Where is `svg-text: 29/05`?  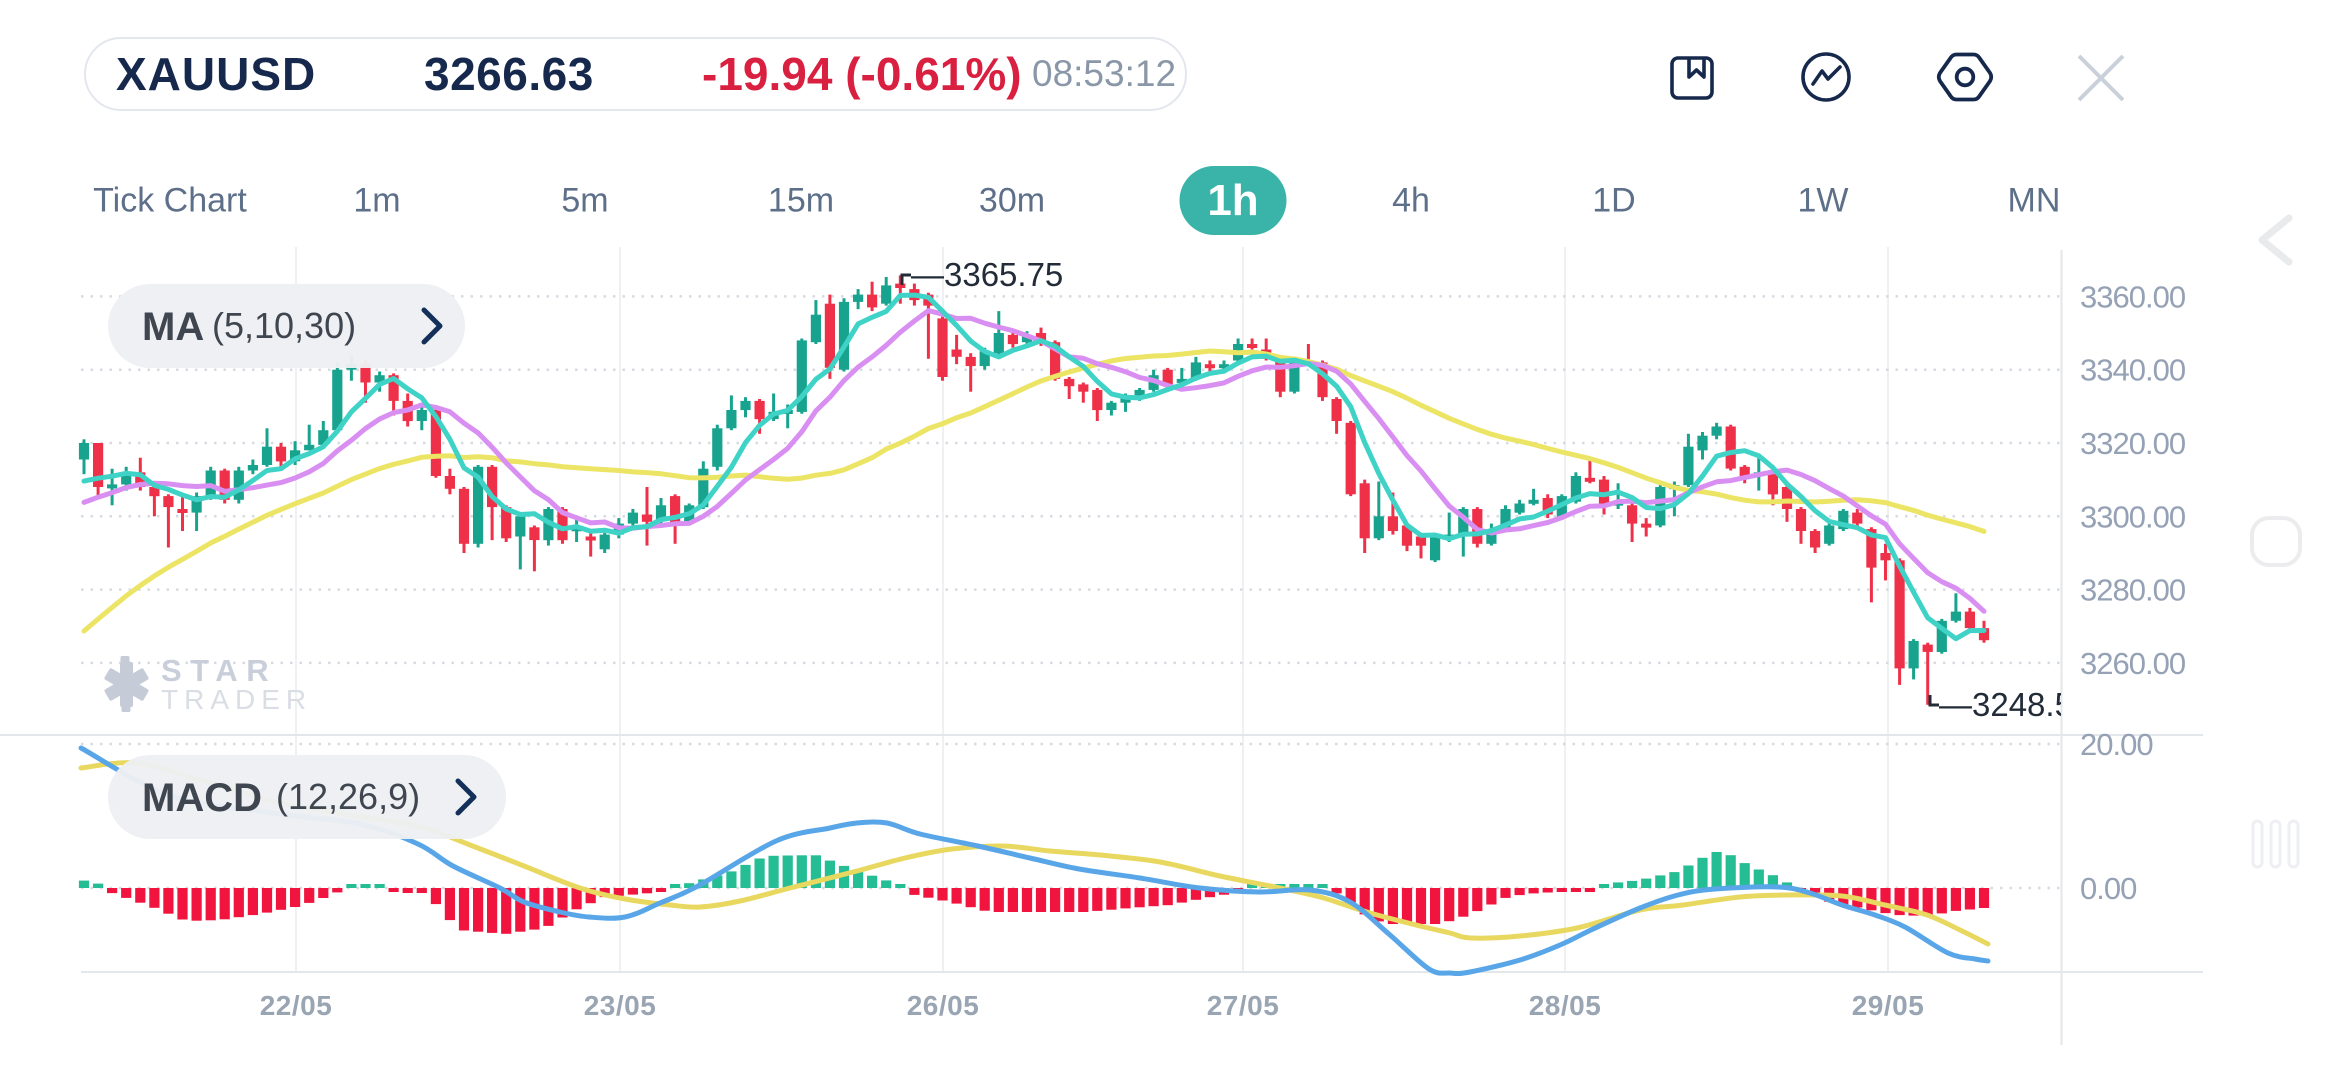
svg-text: 29/05 is located at coordinates (1888, 1005).